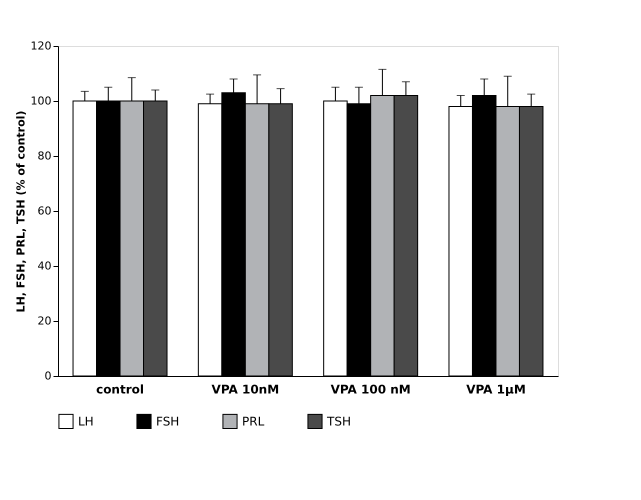  Describe the element at coordinates (48, 376) in the screenshot. I see `y-tick-label: 0` at that location.